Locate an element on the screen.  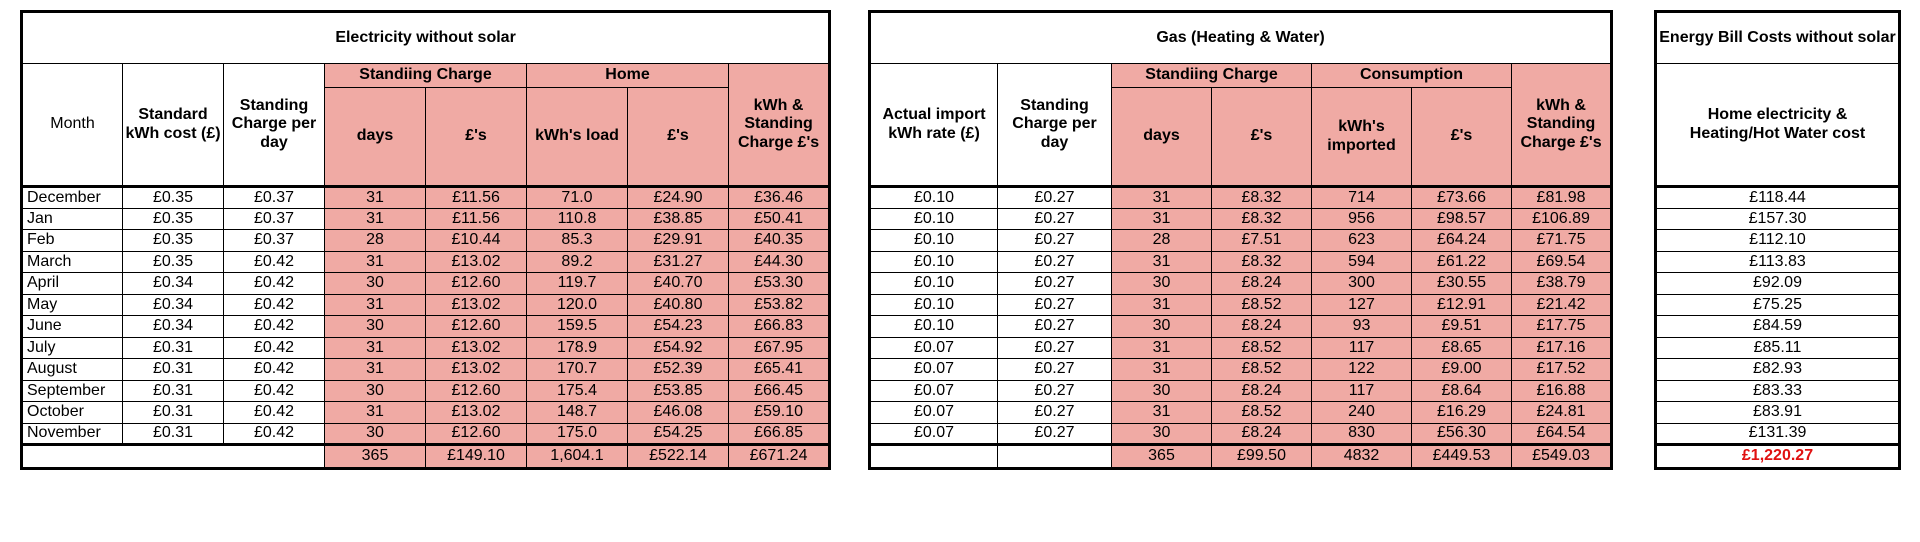
electricity-cell: November is located at coordinates (72, 433).